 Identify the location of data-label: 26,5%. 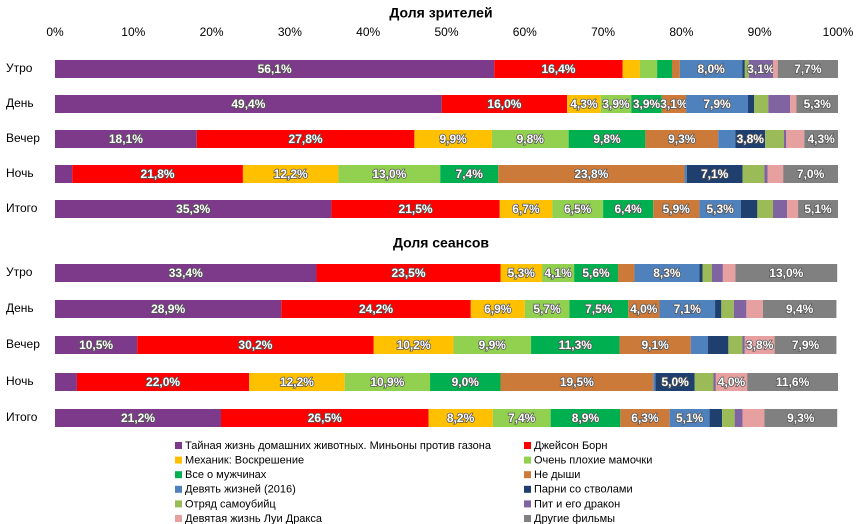
(325, 418).